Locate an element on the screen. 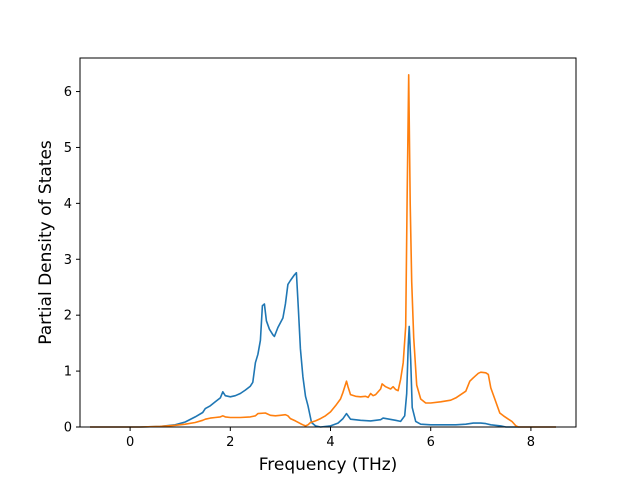  x-tick-label: 0 is located at coordinates (130, 442).